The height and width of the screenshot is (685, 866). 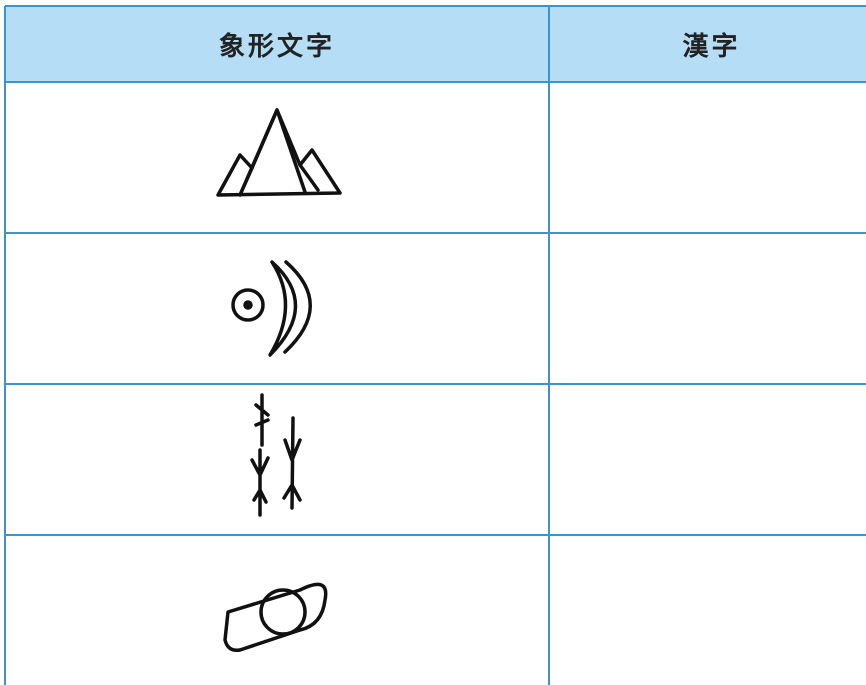 I want to click on mountain-glyph, so click(x=279, y=152).